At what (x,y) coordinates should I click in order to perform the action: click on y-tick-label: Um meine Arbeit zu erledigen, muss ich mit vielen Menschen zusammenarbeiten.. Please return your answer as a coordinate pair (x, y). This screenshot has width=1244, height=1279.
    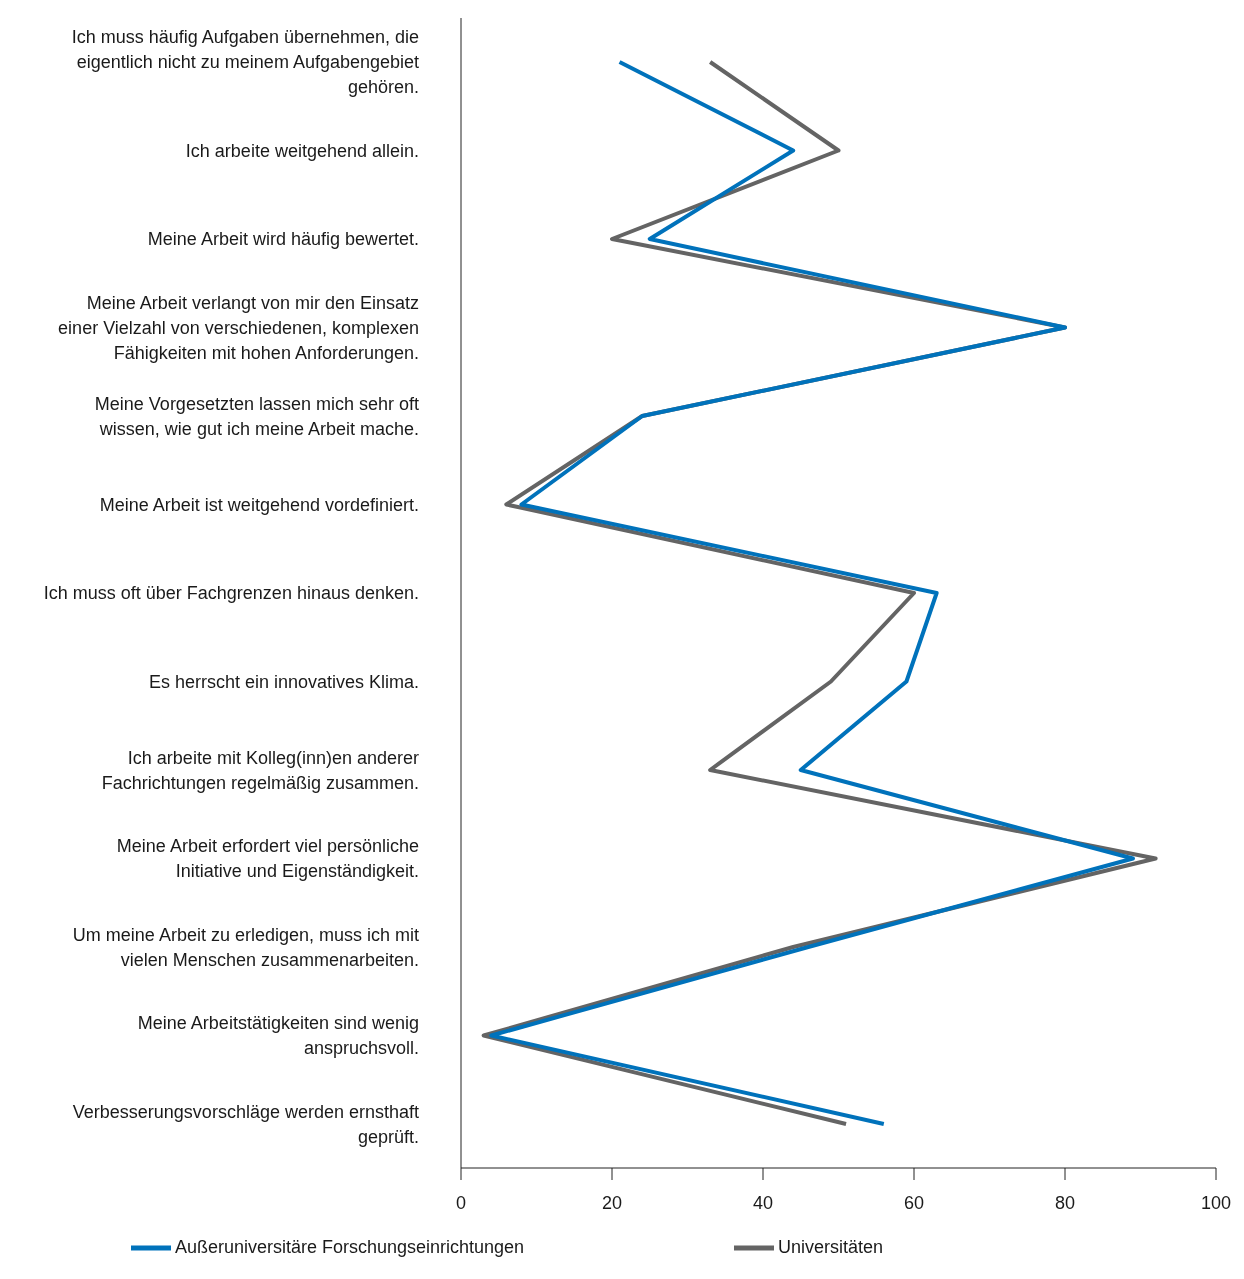
    Looking at the image, I should click on (245, 947).